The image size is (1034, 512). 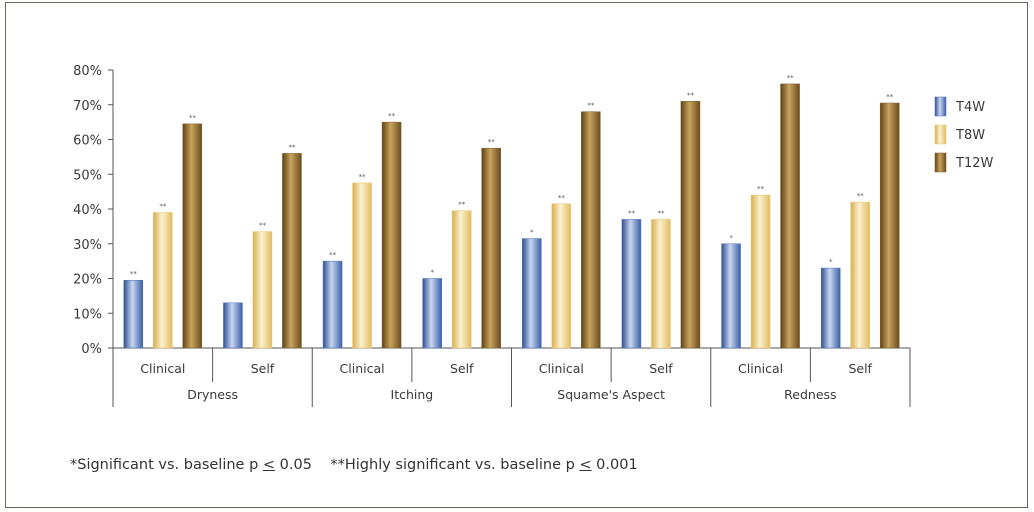 I want to click on x-group-label: Redness, so click(x=810, y=394).